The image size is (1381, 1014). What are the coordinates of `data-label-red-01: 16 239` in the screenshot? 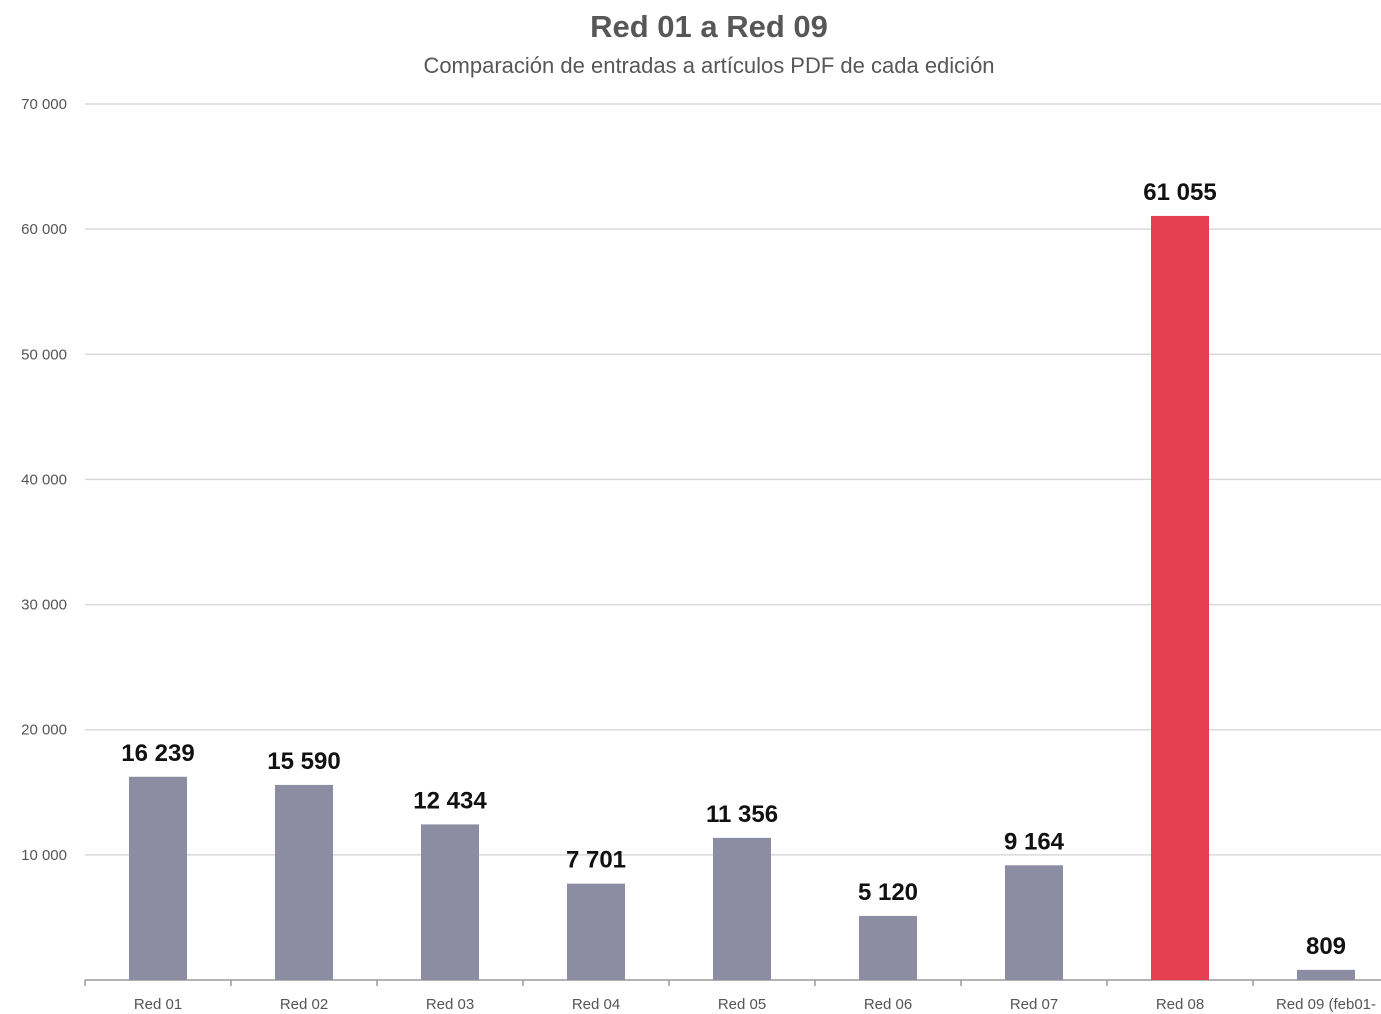 It's located at (157, 753).